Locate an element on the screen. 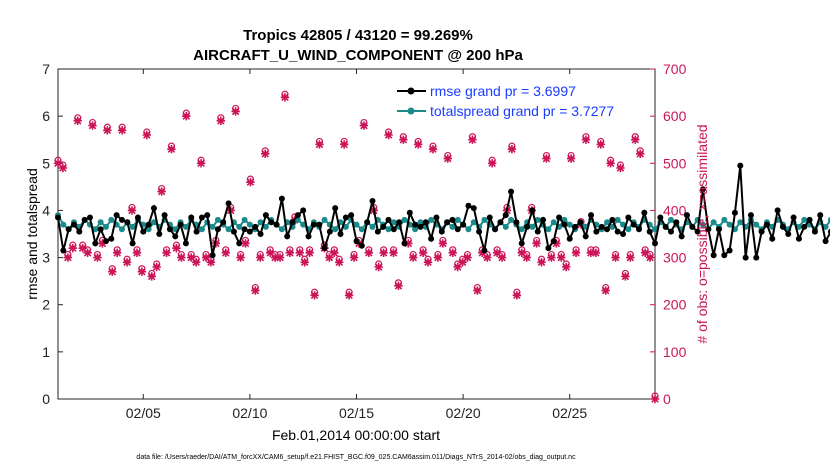 This screenshot has width=830, height=470. y-right-tick-label: 600 is located at coordinates (675, 116).